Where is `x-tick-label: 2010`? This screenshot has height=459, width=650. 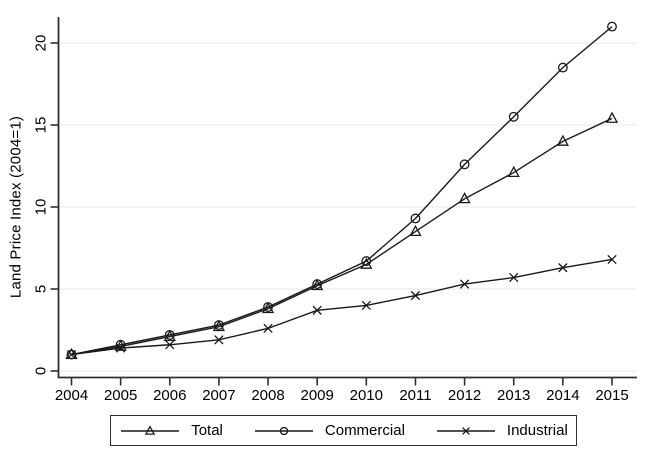 x-tick-label: 2010 is located at coordinates (366, 395).